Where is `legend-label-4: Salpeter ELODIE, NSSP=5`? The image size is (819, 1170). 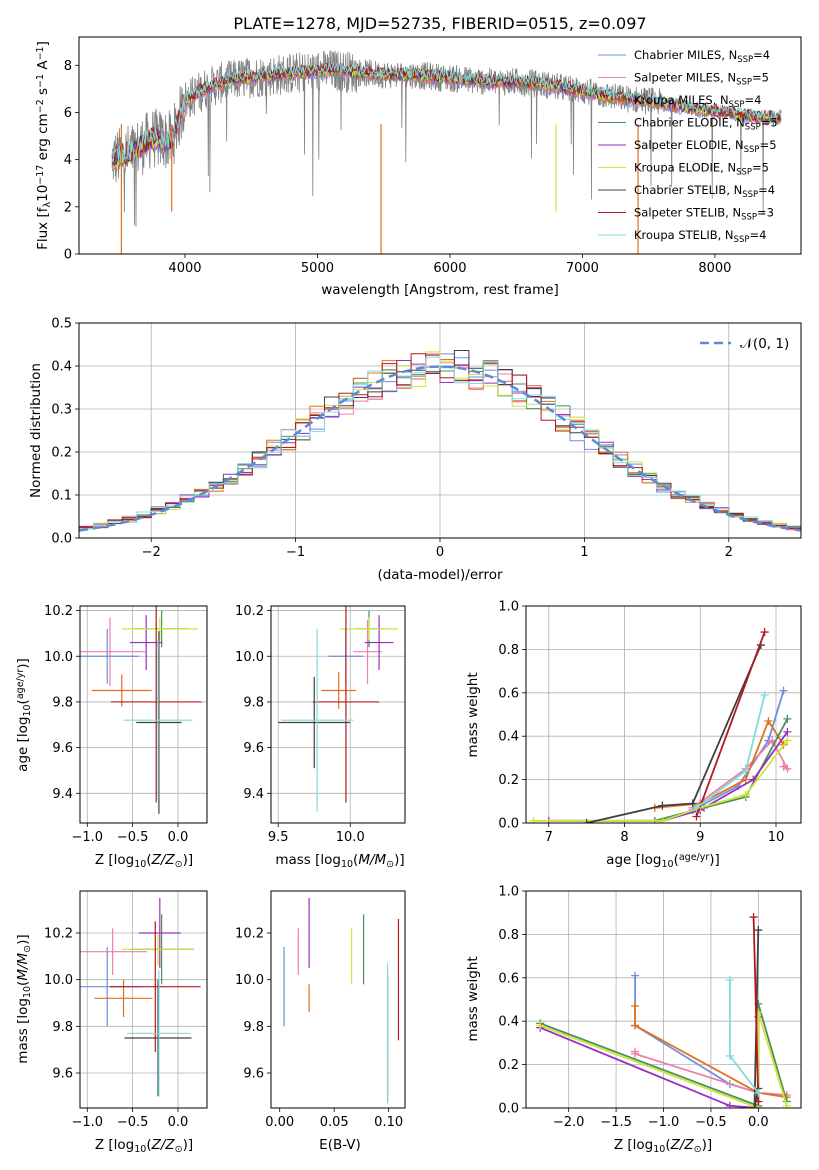 legend-label-4: Salpeter ELODIE, NSSP=5 is located at coordinates (705, 146).